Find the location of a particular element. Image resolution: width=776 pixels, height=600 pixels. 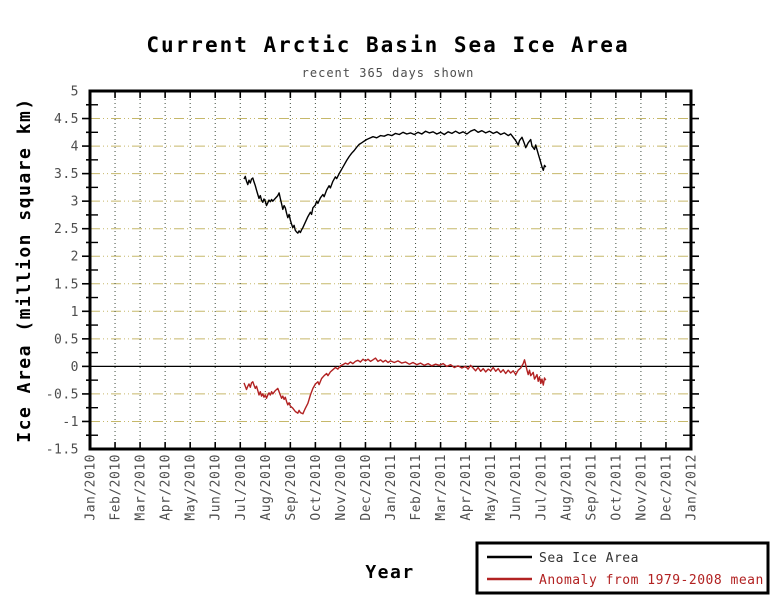

legend: Sea Ice Area Anomaly from 1979-2008 mean is located at coordinates (622, 568).